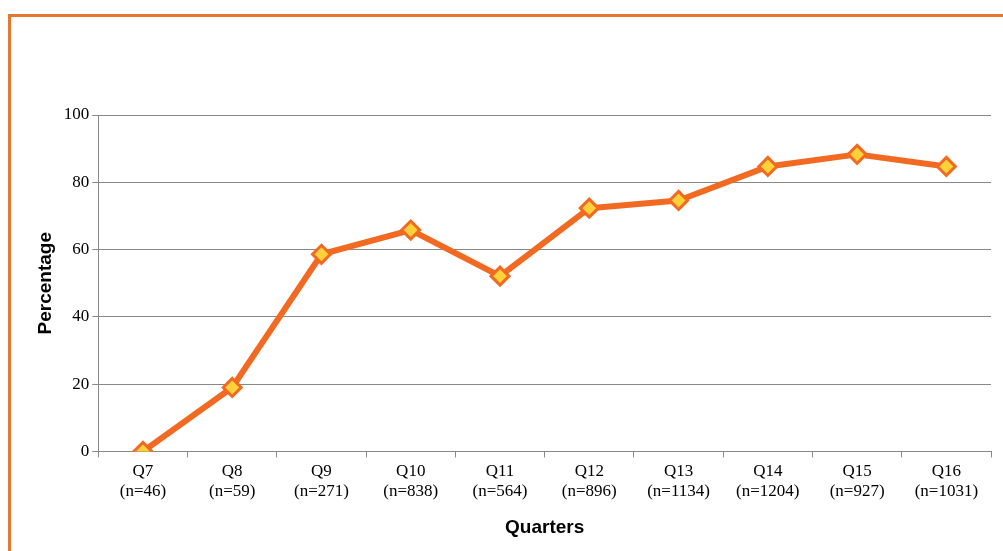 The height and width of the screenshot is (551, 1003). Describe the element at coordinates (946, 481) in the screenshot. I see `x-tick-label: Q16 (n=1031)` at that location.